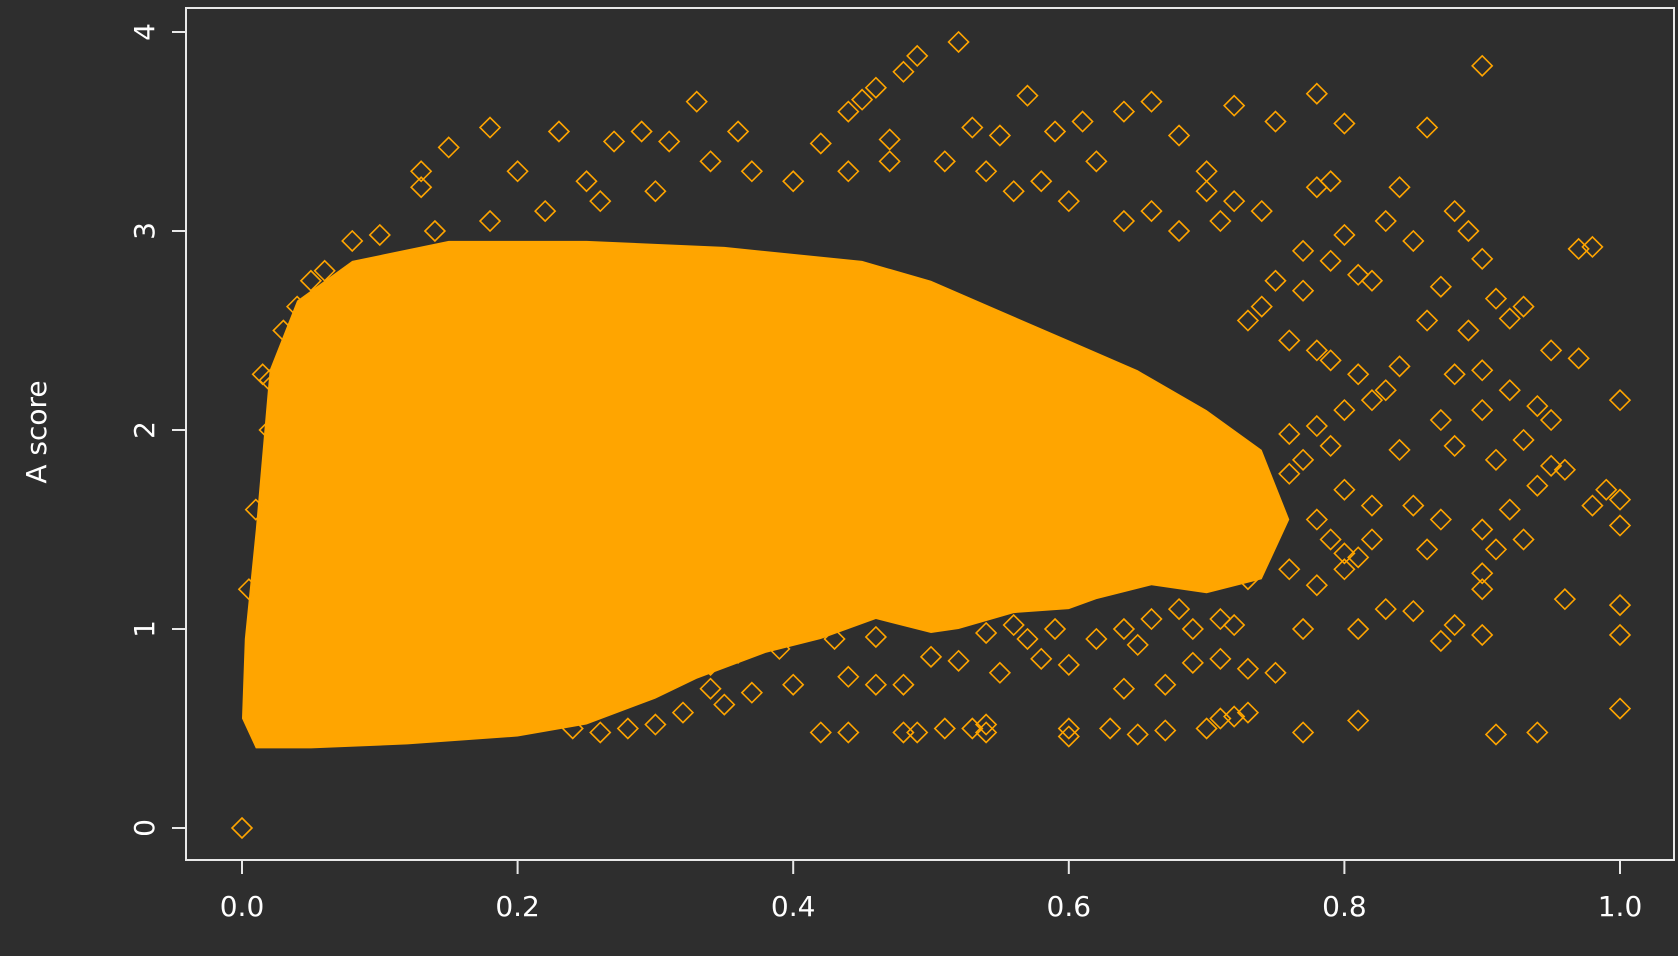 This screenshot has width=1678, height=956. I want to click on y-tick-label: 4, so click(144, 32).